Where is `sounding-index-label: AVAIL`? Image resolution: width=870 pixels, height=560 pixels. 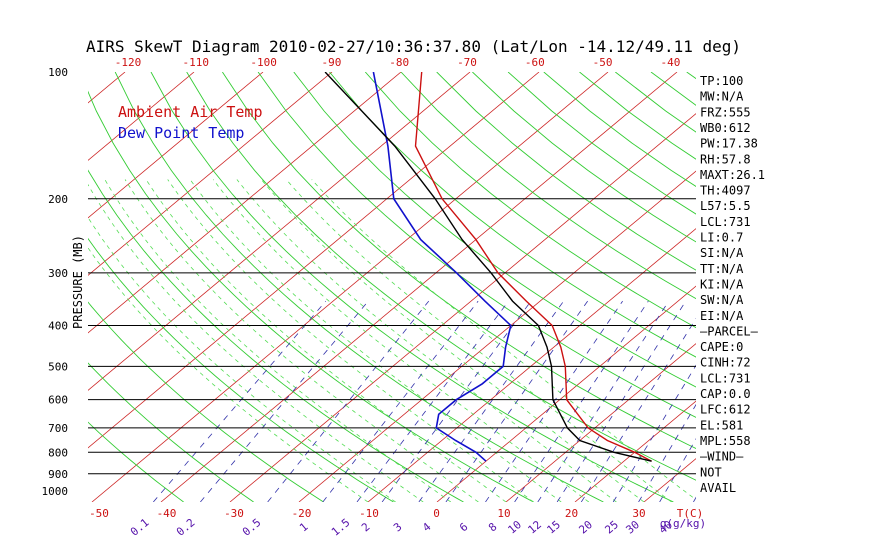 sounding-index-label: AVAIL is located at coordinates (718, 488).